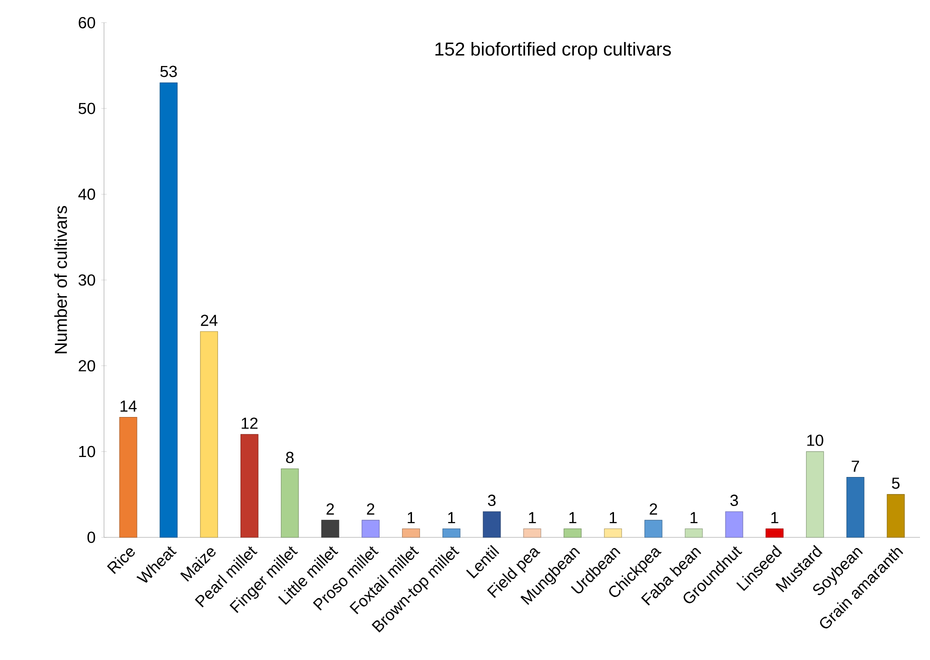 This screenshot has height=660, width=930. I want to click on y-tick-label: 20, so click(87, 366).